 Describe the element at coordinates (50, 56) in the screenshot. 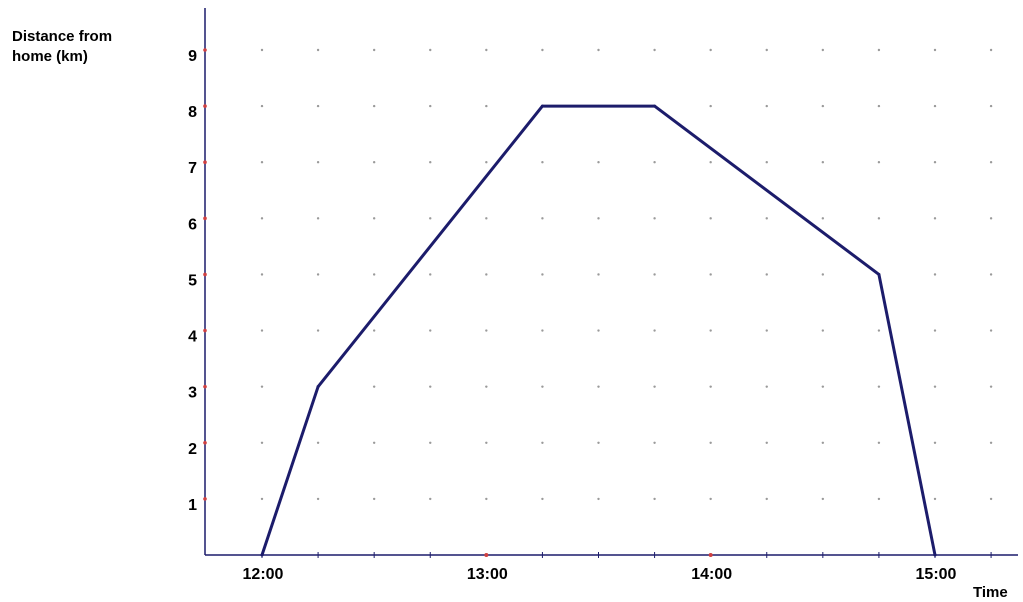

I see `y-axis-label-line-2: home (km)` at that location.